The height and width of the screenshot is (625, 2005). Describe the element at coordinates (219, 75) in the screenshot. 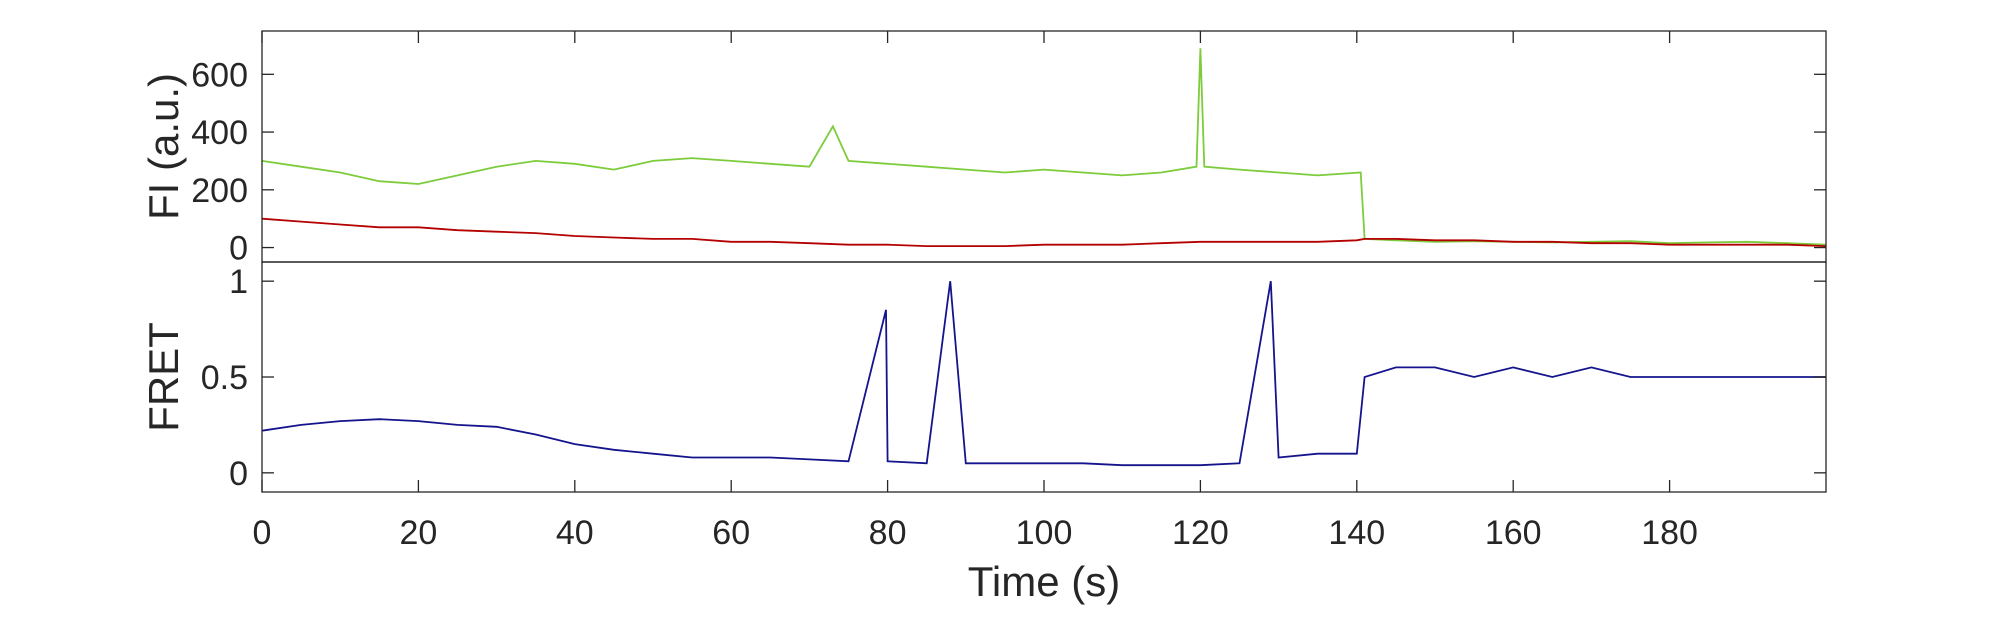

I see `y-tick-label: 600` at that location.